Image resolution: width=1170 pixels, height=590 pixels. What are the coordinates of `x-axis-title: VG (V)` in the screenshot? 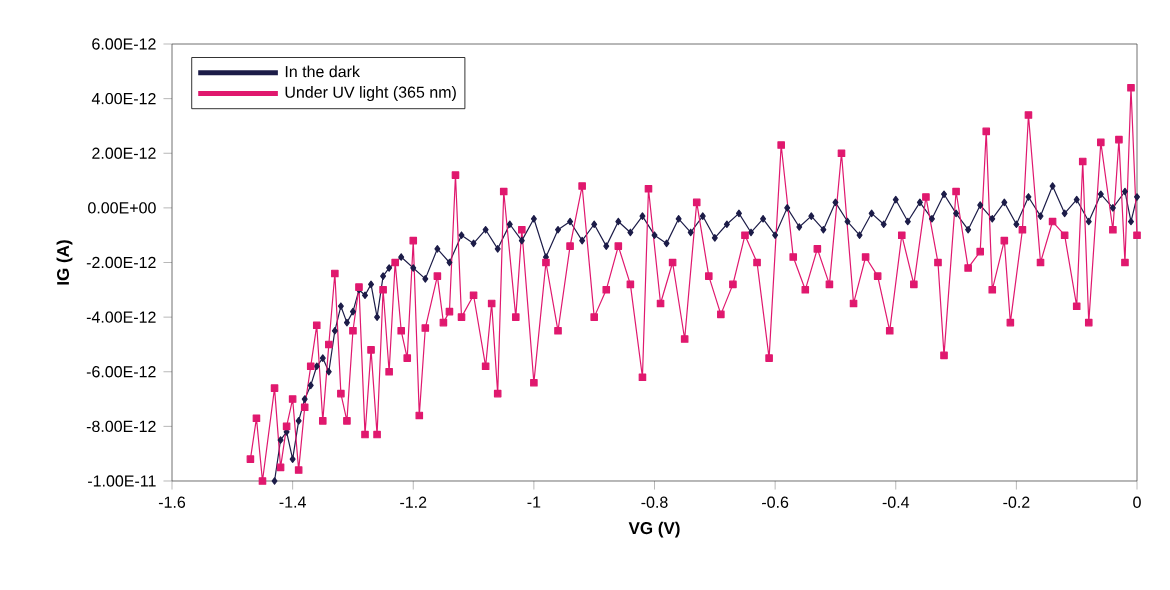 It's located at (654, 529).